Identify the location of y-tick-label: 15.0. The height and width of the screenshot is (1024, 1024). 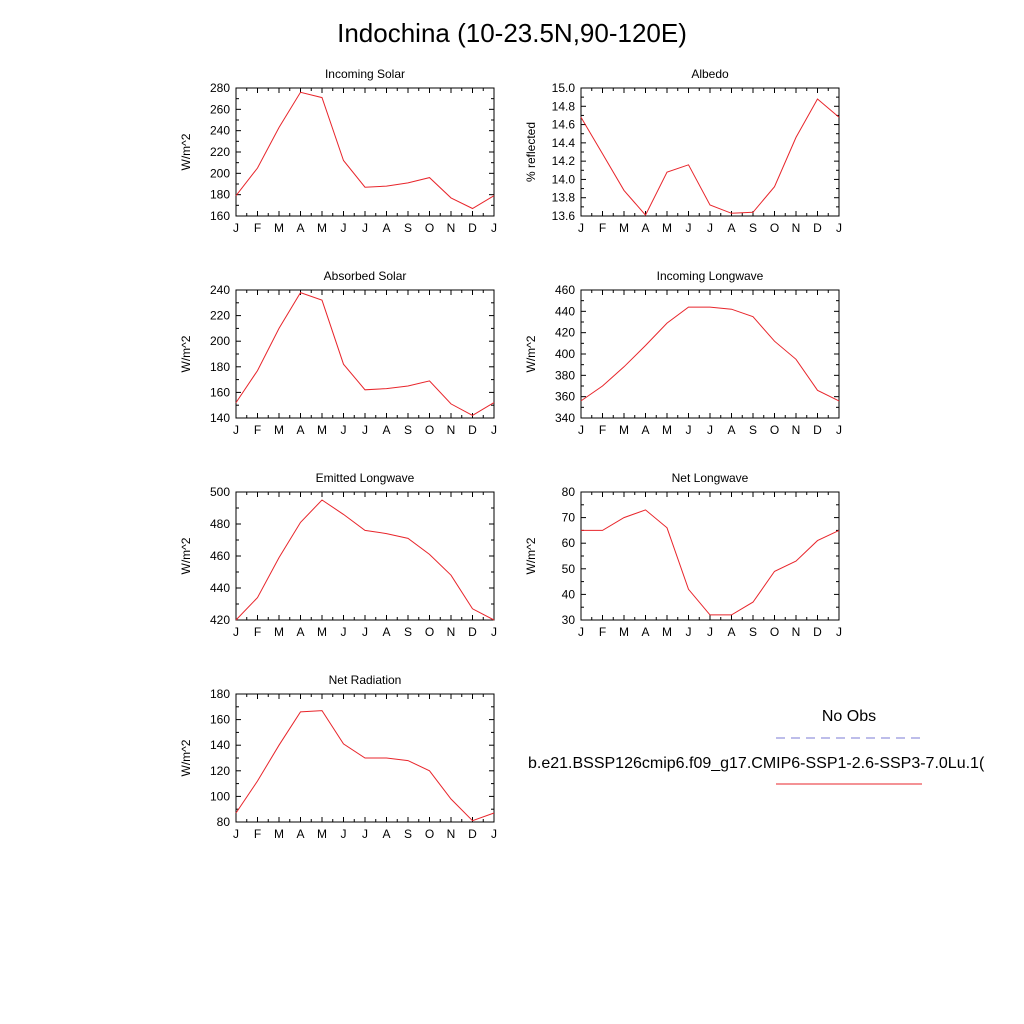
(564, 88).